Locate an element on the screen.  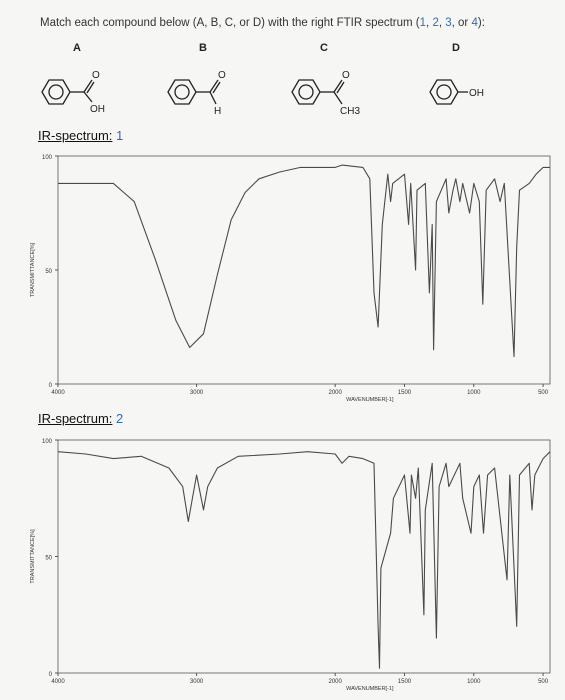
ir-spectrum-2-label: IR-spectrum: 2 is located at coordinates (80, 418).